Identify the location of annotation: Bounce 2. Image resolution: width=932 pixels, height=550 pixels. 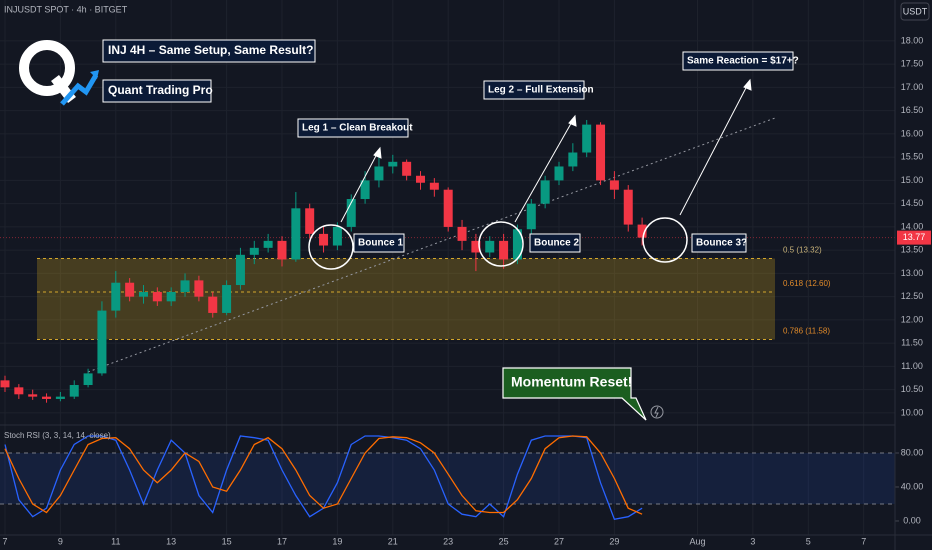
(556, 243).